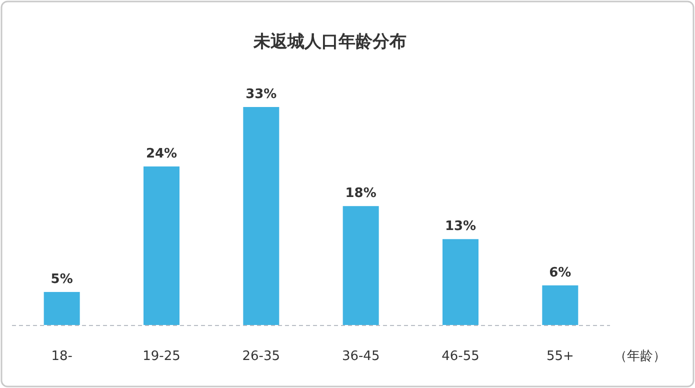 This screenshot has width=695, height=388. Describe the element at coordinates (61, 279) in the screenshot. I see `data-label: 5%` at that location.